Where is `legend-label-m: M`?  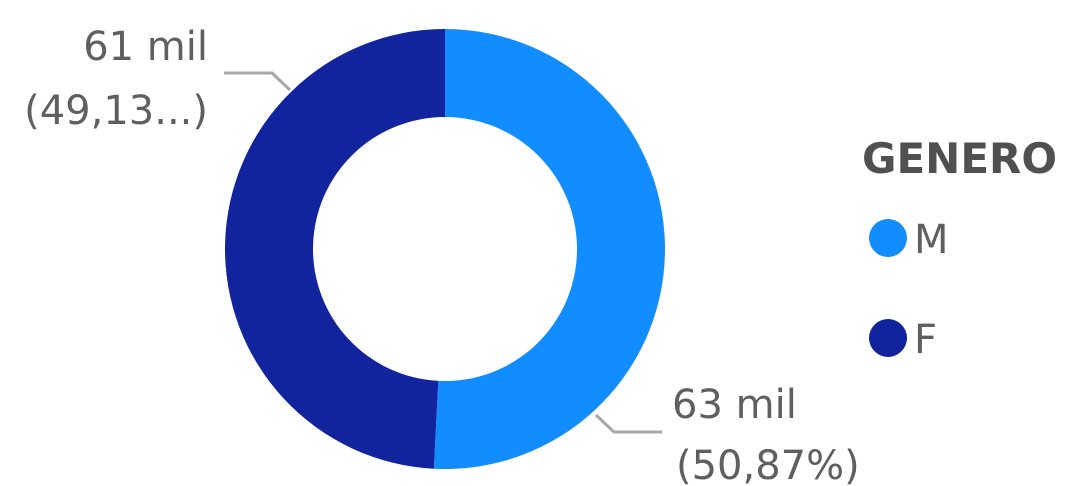
legend-label-m: M is located at coordinates (931, 240).